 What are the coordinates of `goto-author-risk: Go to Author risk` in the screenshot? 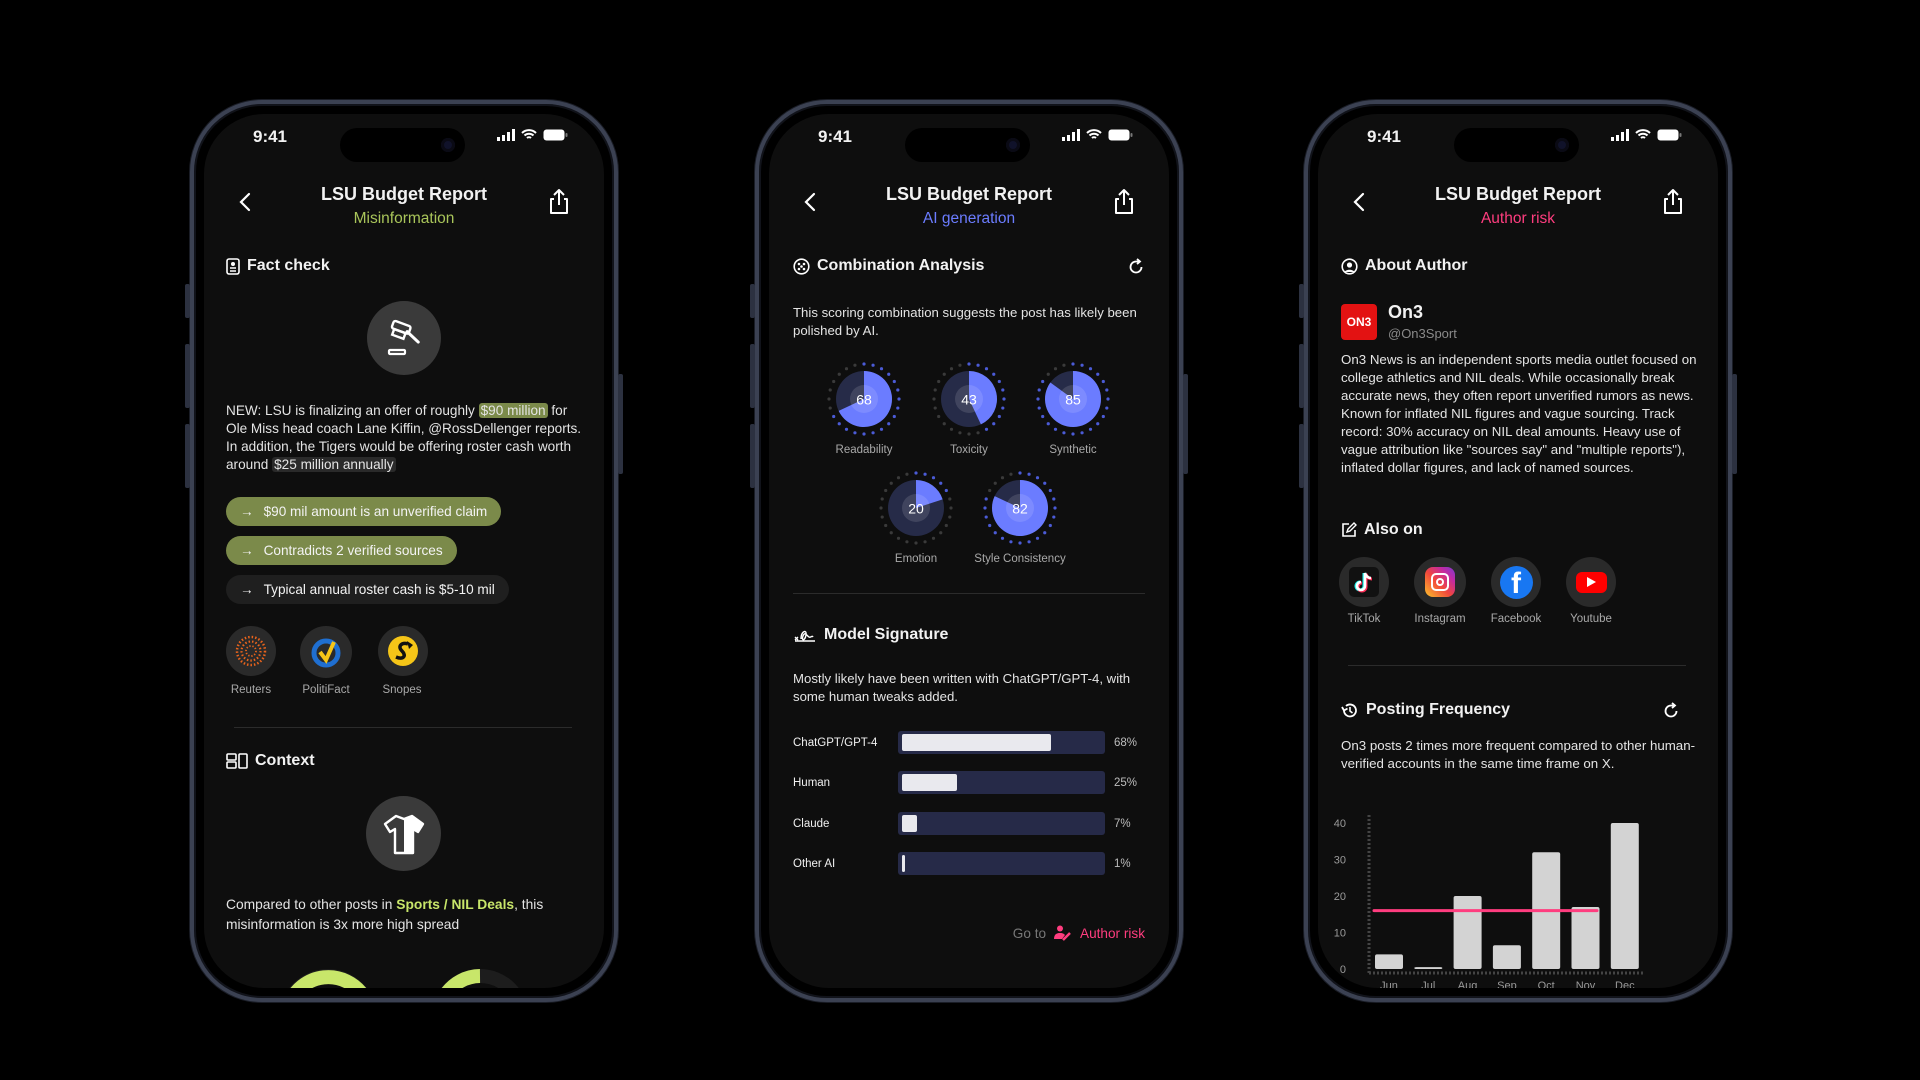 It's located at (1079, 933).